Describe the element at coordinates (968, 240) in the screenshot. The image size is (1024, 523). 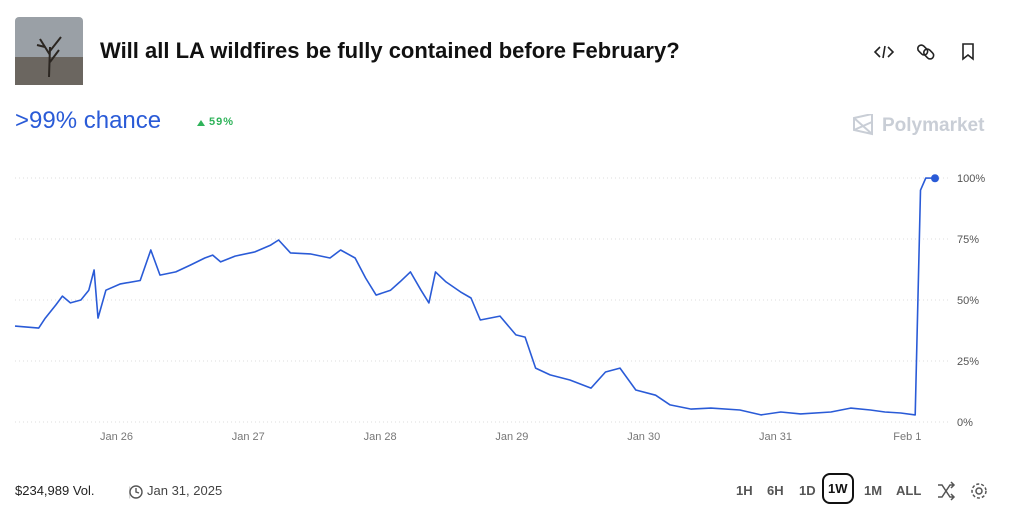
I see `y-tick-label: 75%` at that location.